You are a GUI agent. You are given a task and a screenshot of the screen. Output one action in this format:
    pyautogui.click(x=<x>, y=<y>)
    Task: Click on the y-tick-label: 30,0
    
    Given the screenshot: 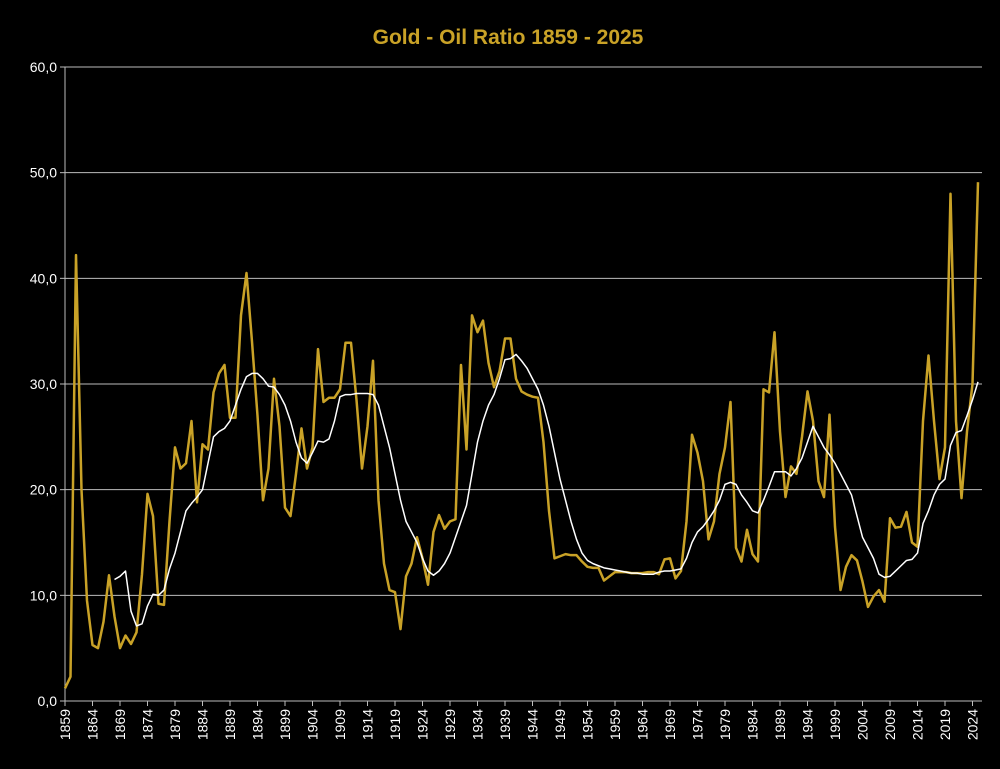 What is the action you would take?
    pyautogui.click(x=43, y=384)
    